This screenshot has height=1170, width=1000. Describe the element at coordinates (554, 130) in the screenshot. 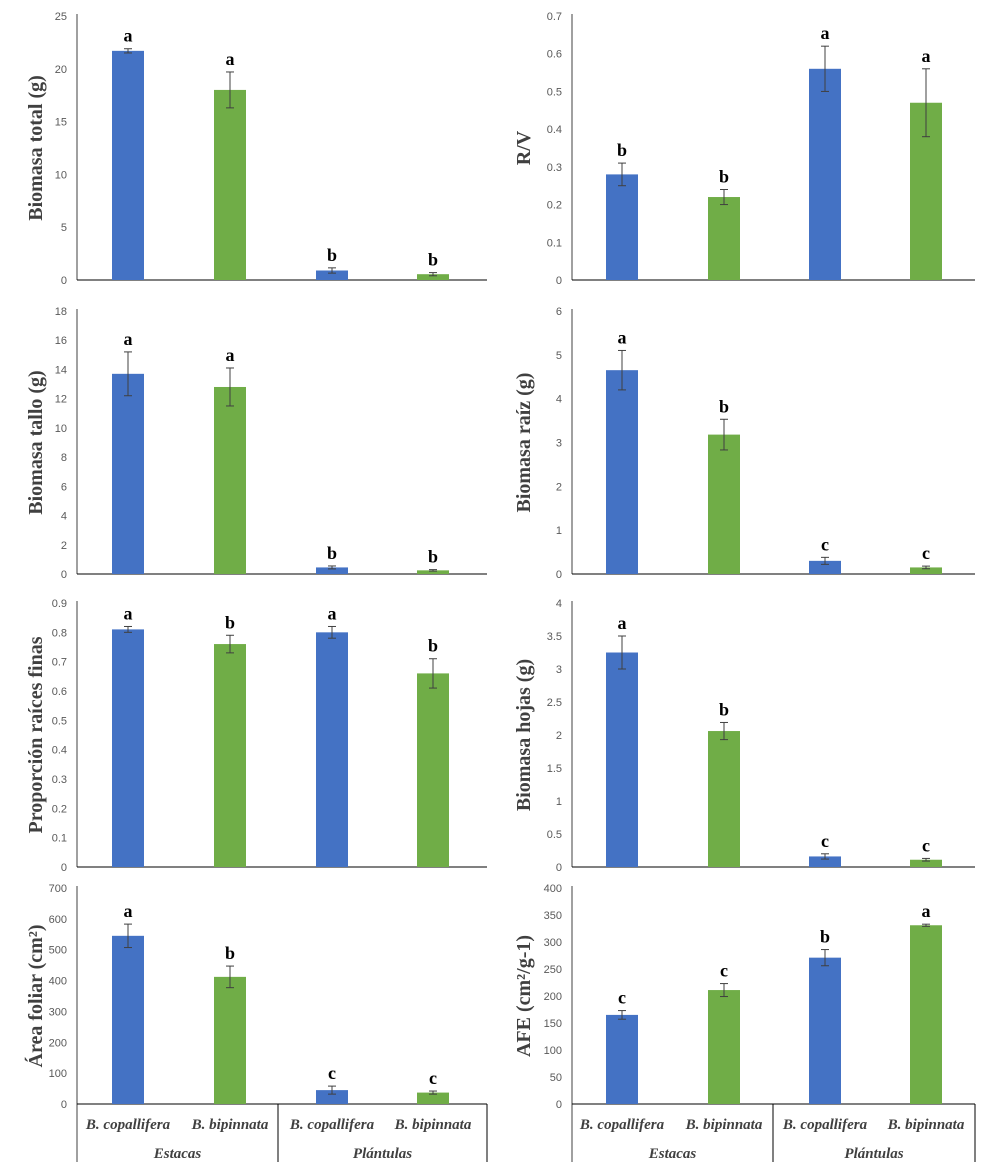

I see `y-tick-label: 0.4` at that location.